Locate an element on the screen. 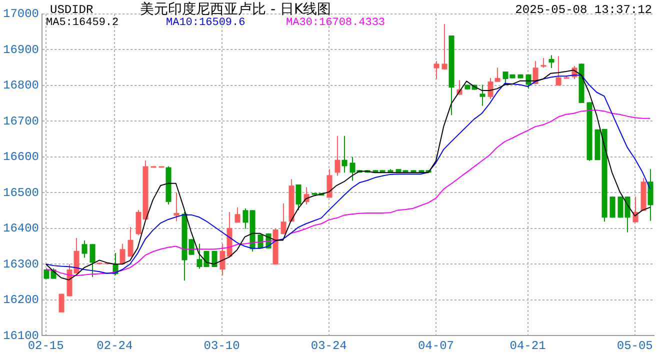 Image resolution: width=660 pixels, height=360 pixels. chart-title: 美元印度尼西亚卢比 - 日K线图 is located at coordinates (236, 10).